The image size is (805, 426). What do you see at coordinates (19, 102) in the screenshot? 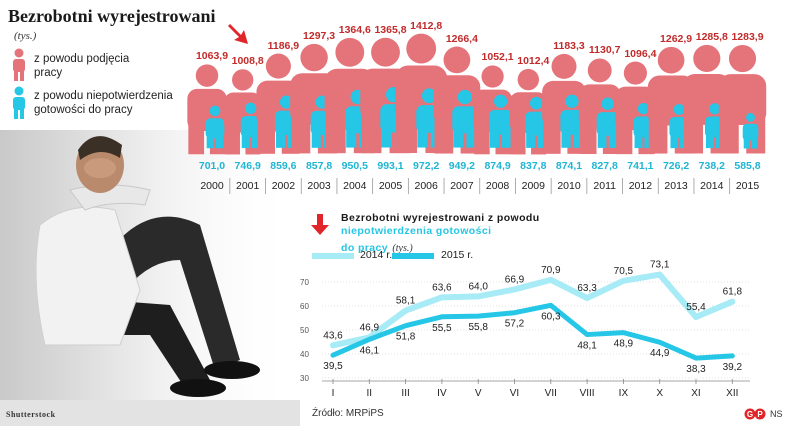
I see `person-blue-icon` at bounding box center [19, 102].